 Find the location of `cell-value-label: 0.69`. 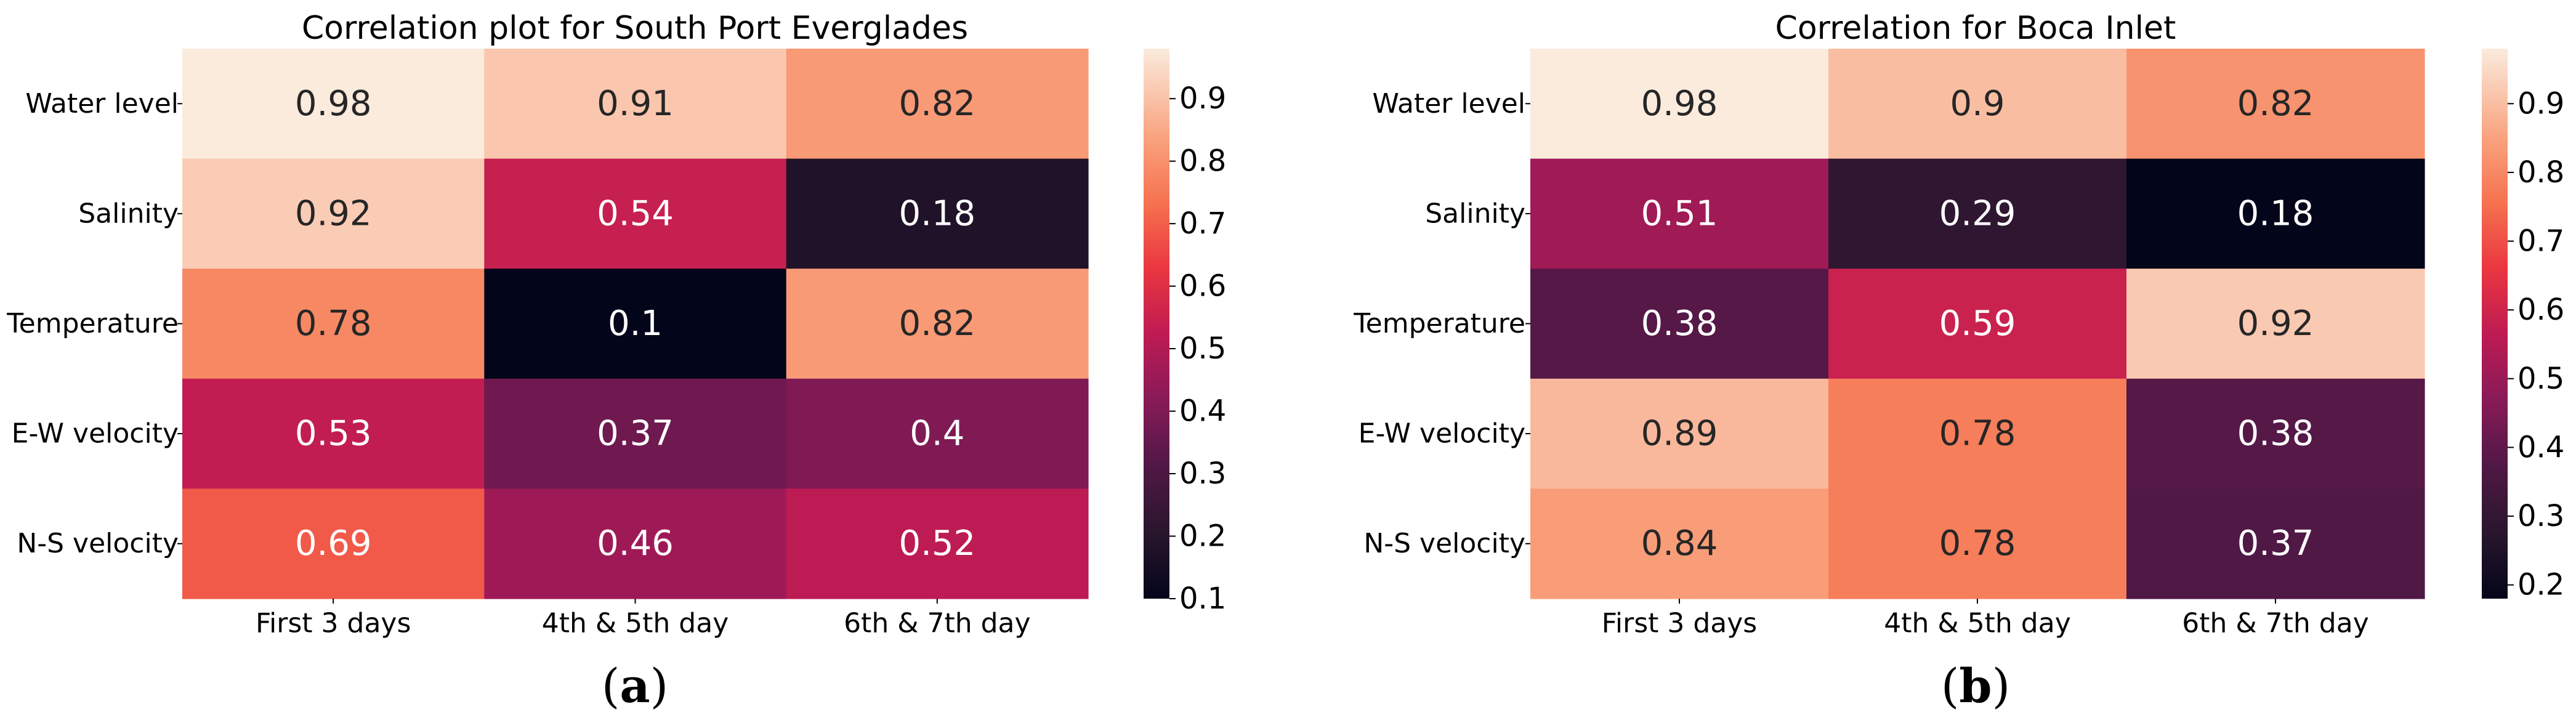

cell-value-label: 0.69 is located at coordinates (333, 544).